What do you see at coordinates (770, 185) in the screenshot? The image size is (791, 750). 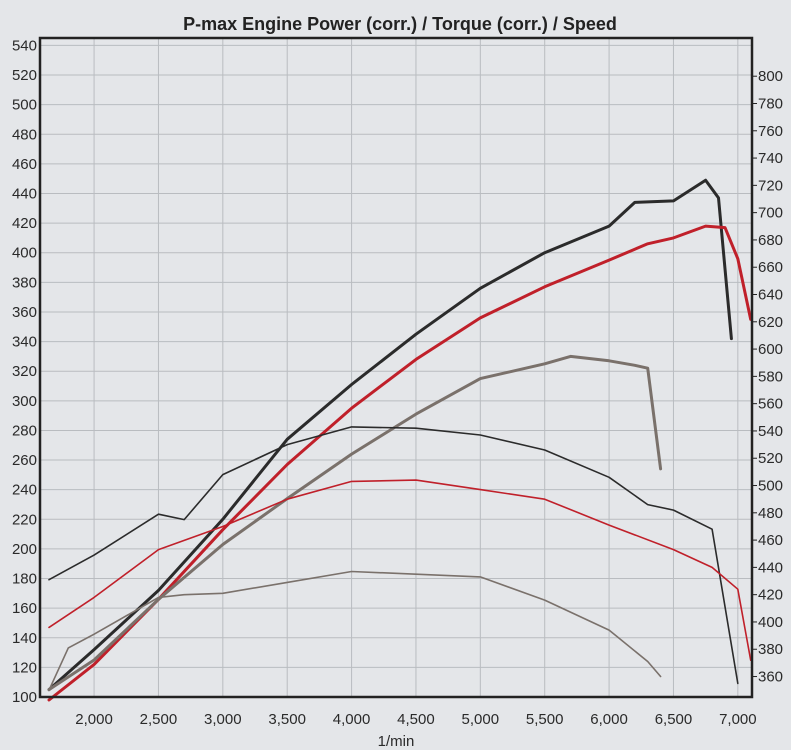 I see `y2-tick-label: 720` at bounding box center [770, 185].